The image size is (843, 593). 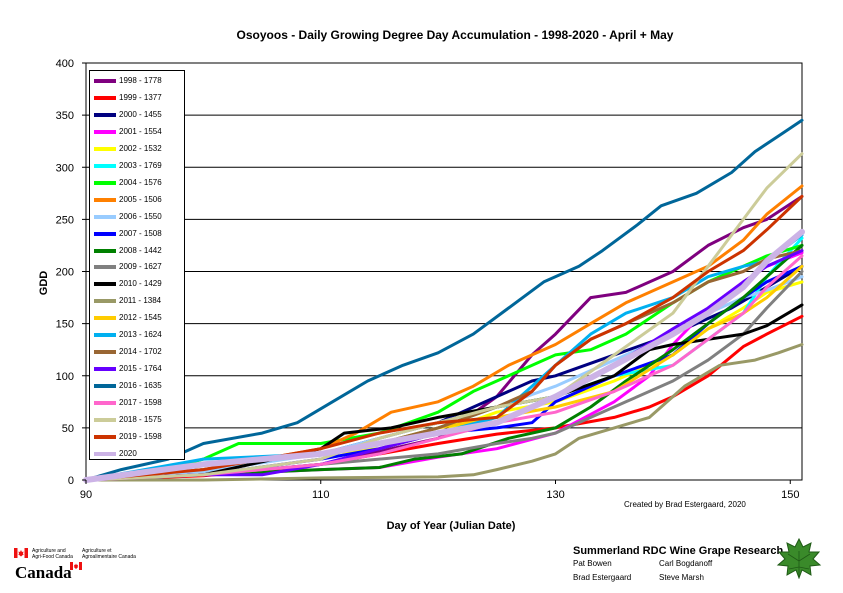 I want to click on legend-item: 2018 - 1575, so click(x=128, y=420).